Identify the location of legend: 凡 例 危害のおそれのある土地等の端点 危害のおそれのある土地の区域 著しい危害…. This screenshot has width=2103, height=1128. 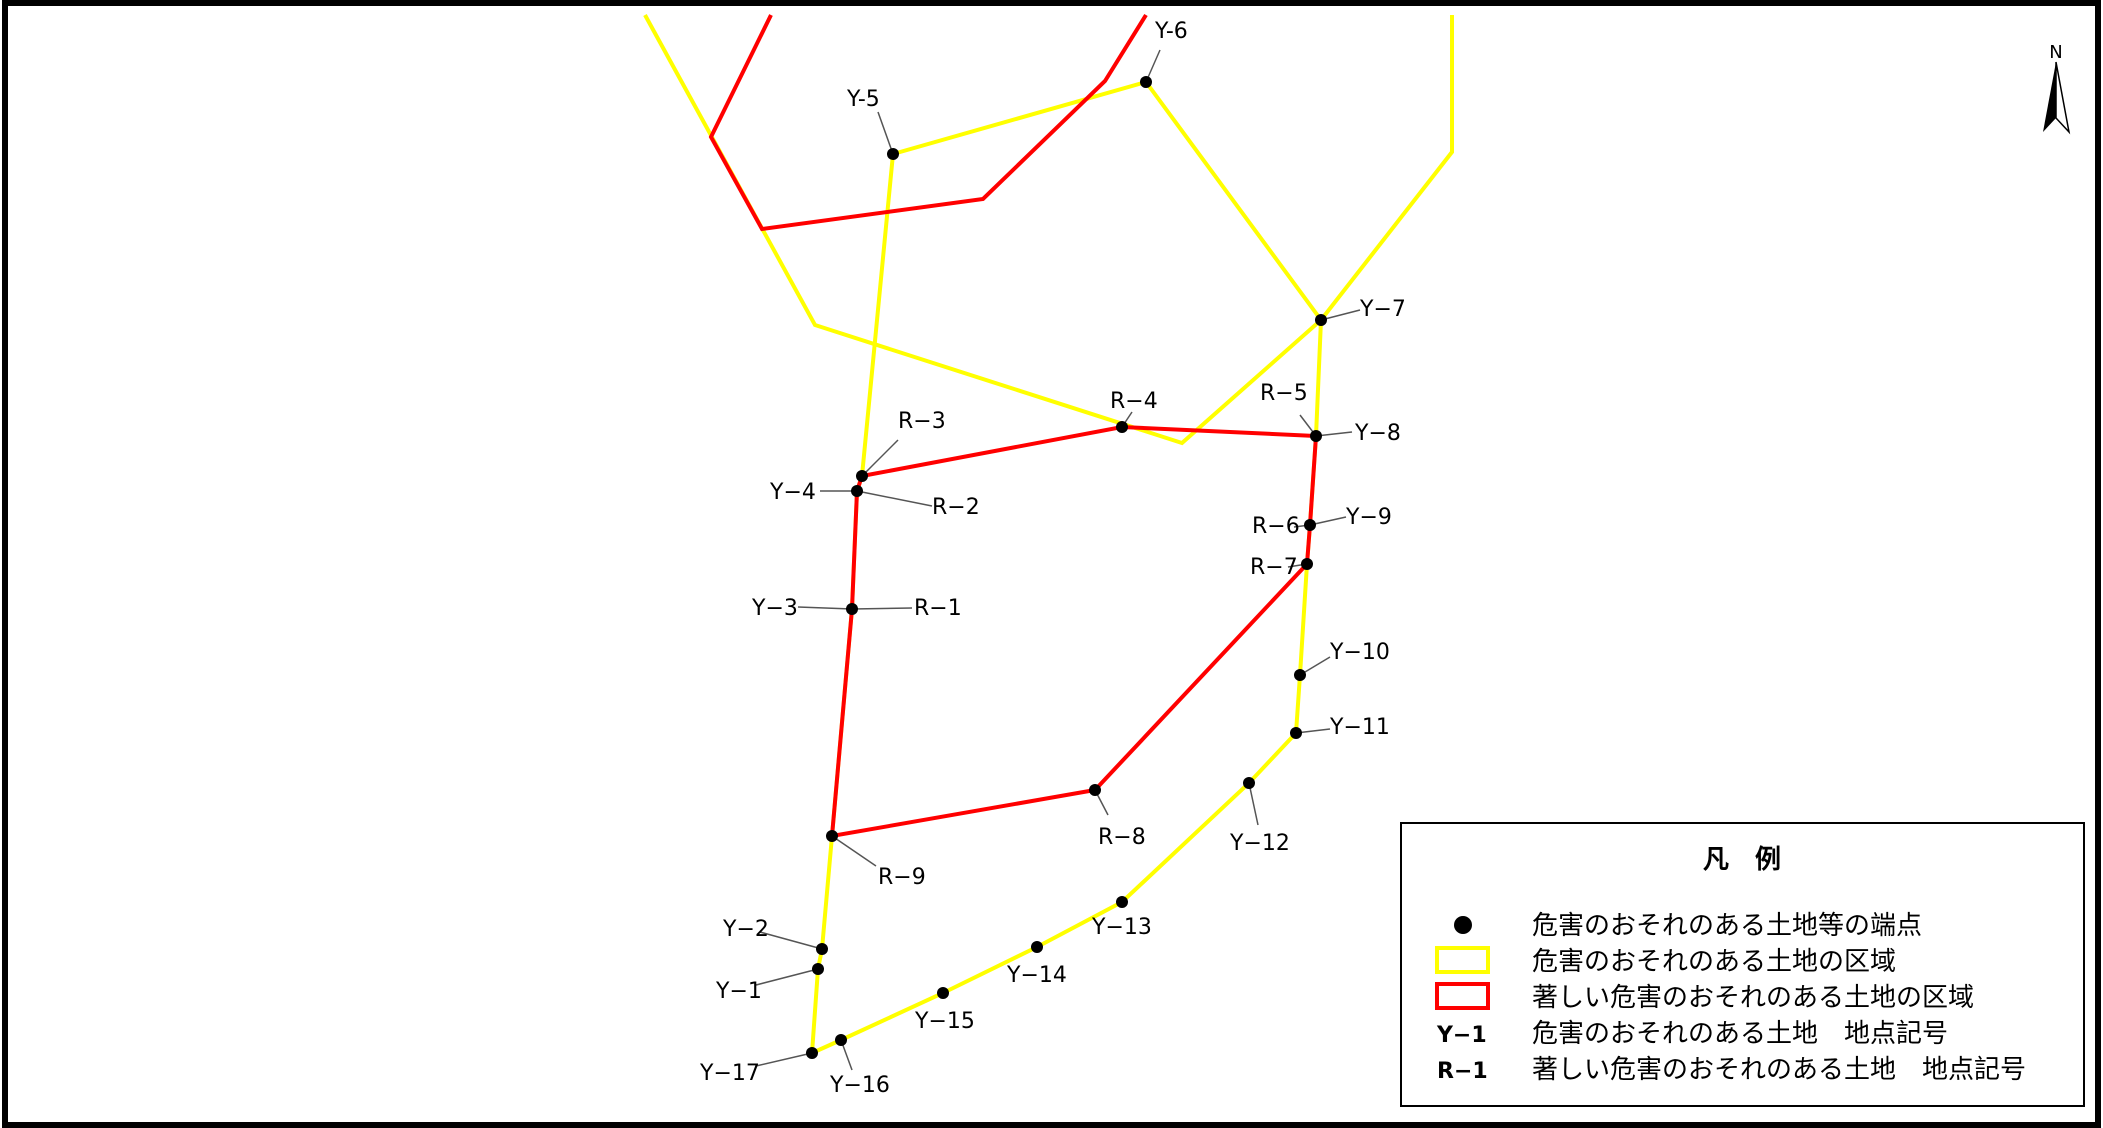
(1742, 964).